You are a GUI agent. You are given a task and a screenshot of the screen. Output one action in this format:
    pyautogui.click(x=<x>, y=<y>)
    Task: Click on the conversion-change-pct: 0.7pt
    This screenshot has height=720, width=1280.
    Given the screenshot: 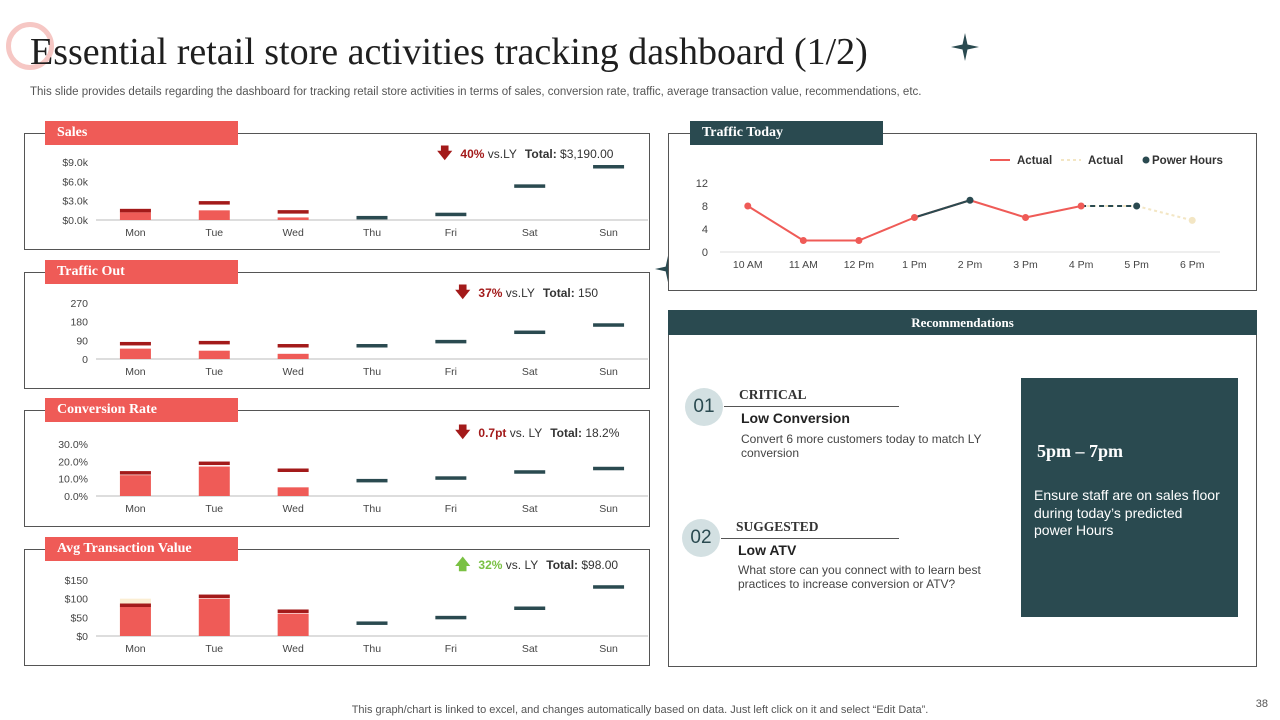 What is the action you would take?
    pyautogui.click(x=492, y=433)
    